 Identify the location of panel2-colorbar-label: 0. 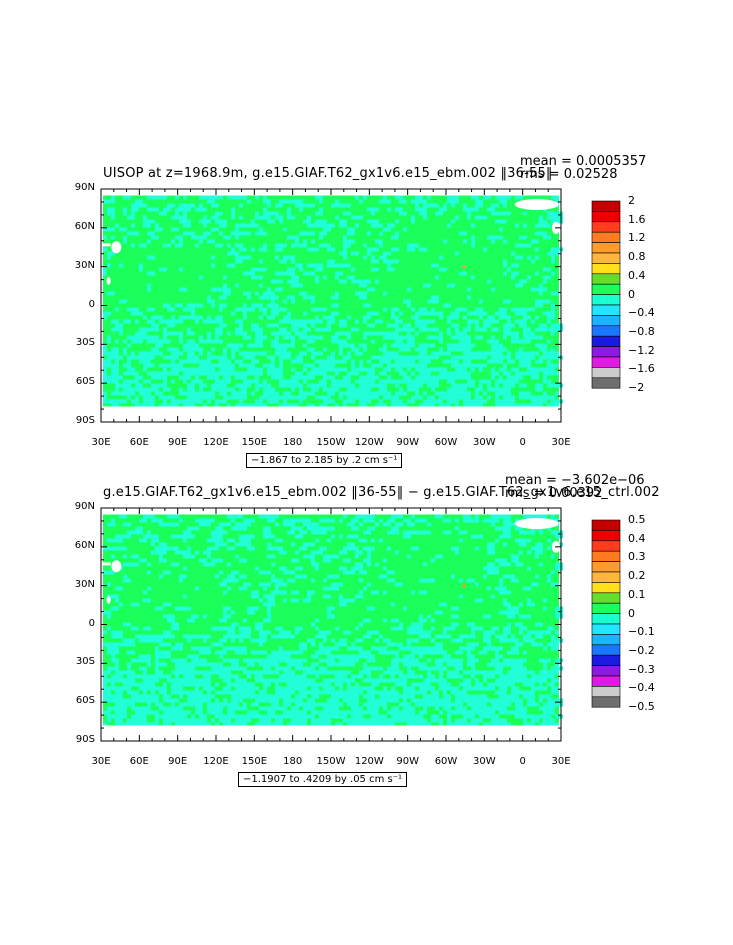
(631, 613).